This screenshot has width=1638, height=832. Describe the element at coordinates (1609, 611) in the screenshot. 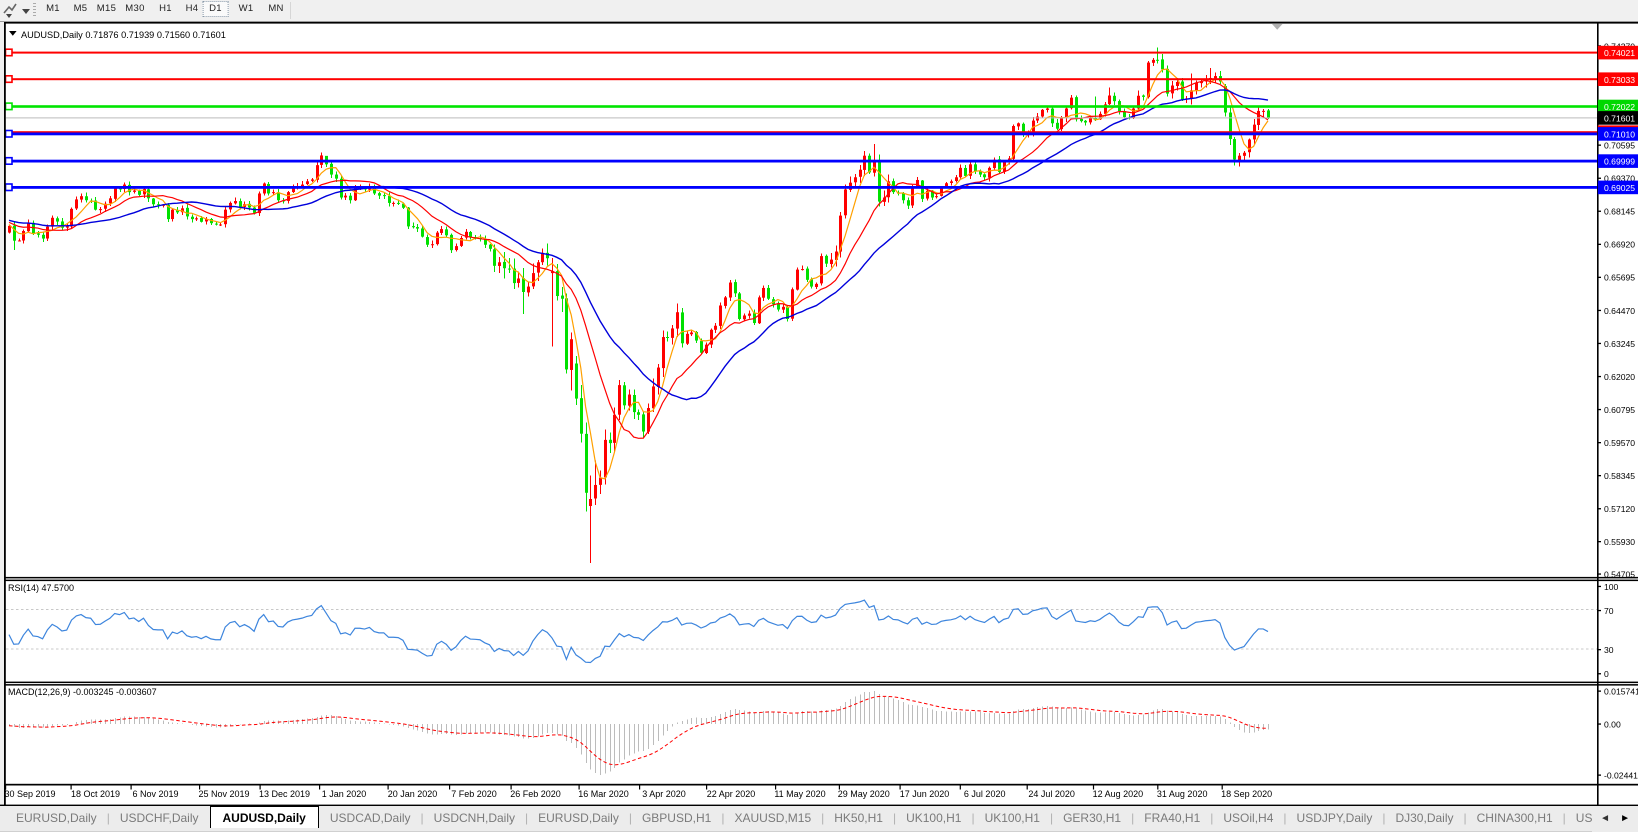

I see `svg-text: 70` at that location.